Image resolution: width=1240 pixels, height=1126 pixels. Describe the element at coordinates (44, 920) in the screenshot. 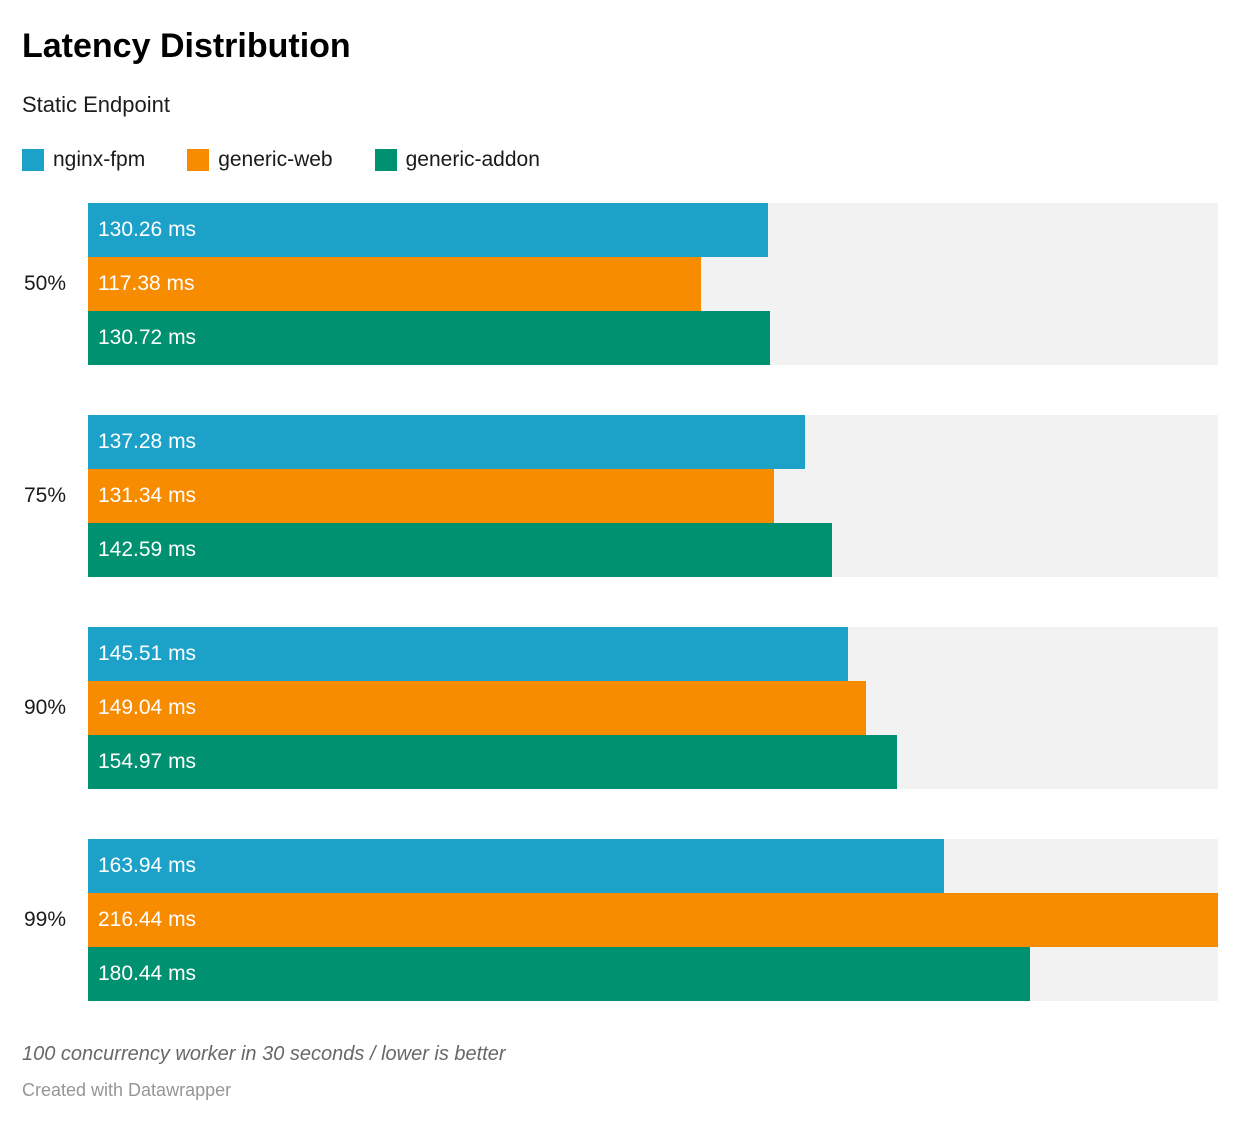

I see `category-label: 99%` at that location.